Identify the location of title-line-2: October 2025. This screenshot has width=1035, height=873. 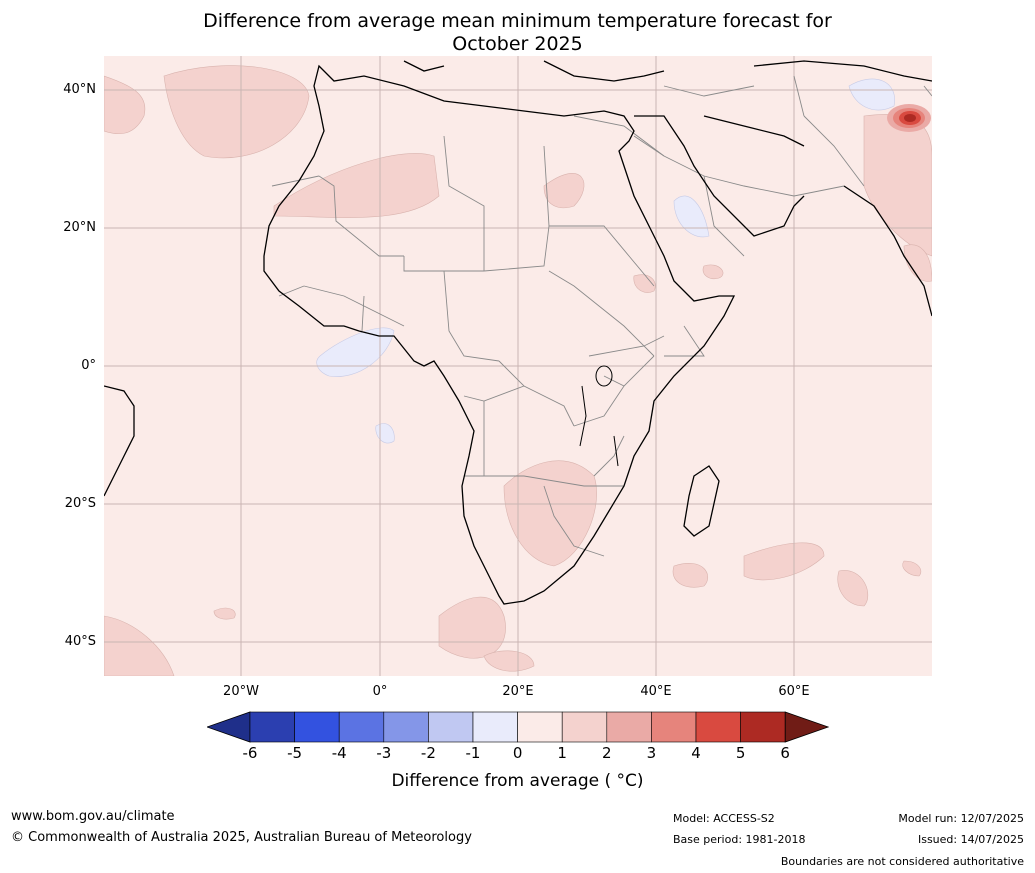
(517, 44).